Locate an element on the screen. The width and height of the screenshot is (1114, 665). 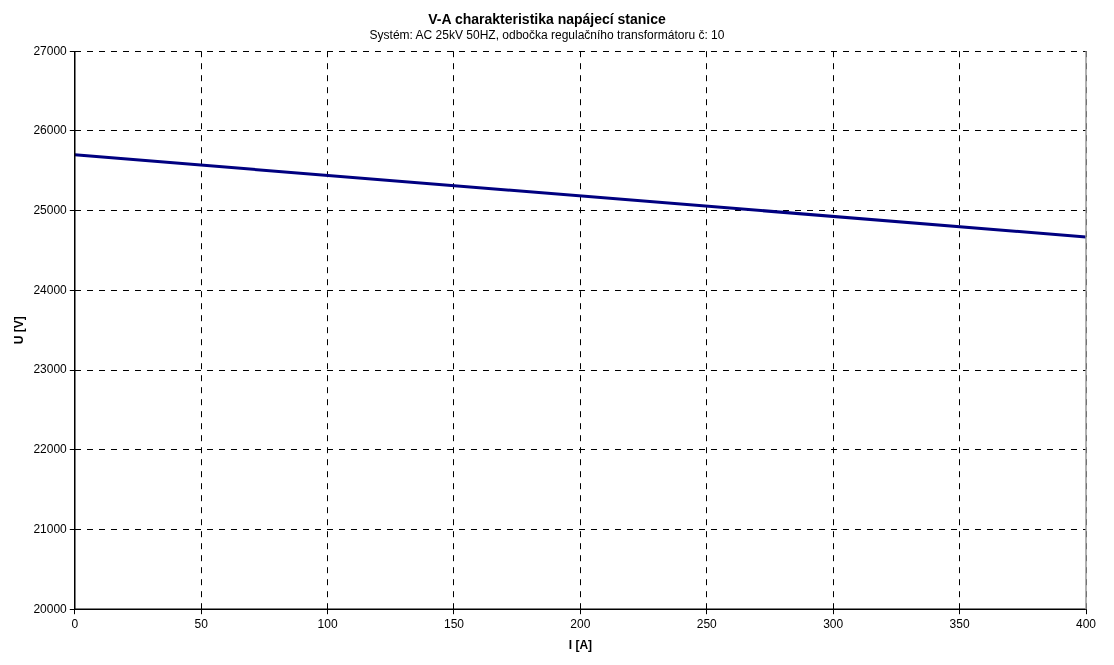
x-tick-label: 100 is located at coordinates (327, 623).